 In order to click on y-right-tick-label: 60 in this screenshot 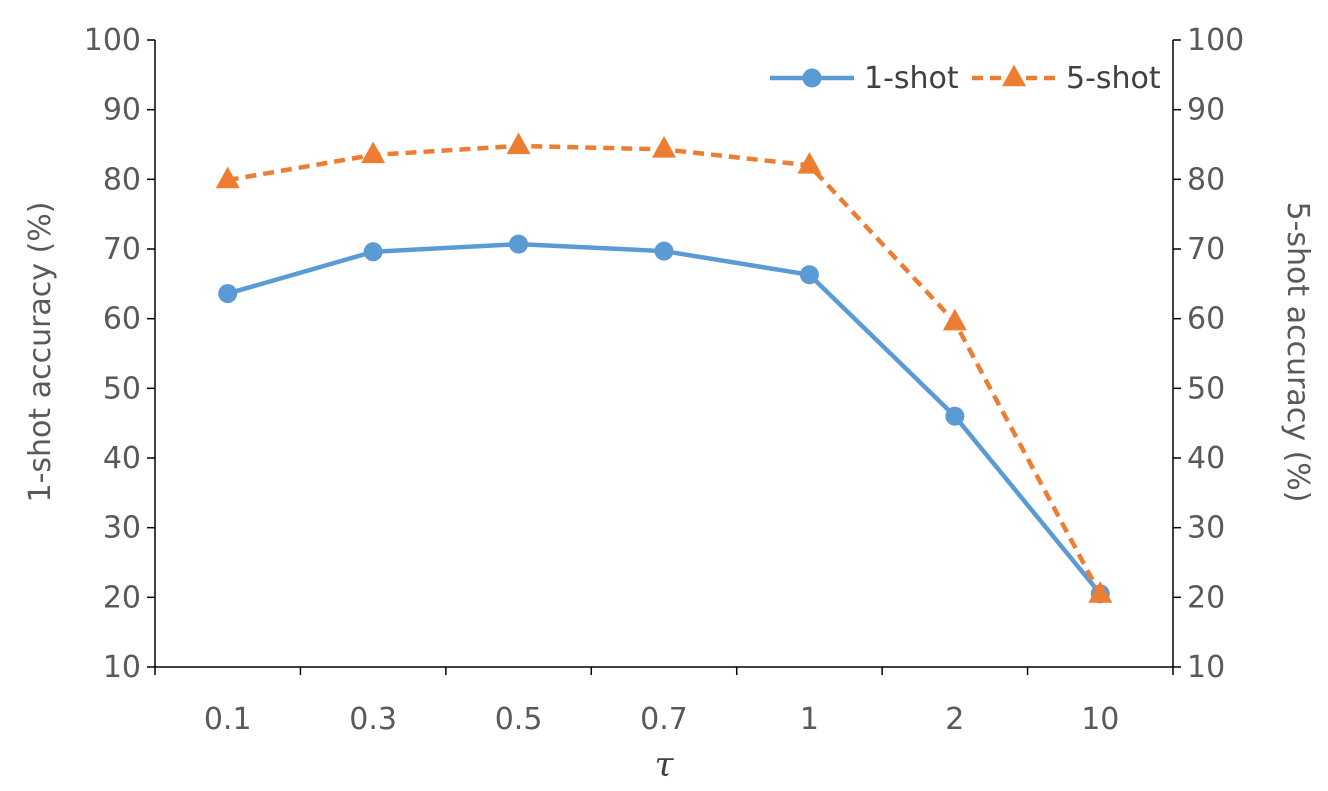, I will do `click(1206, 319)`.